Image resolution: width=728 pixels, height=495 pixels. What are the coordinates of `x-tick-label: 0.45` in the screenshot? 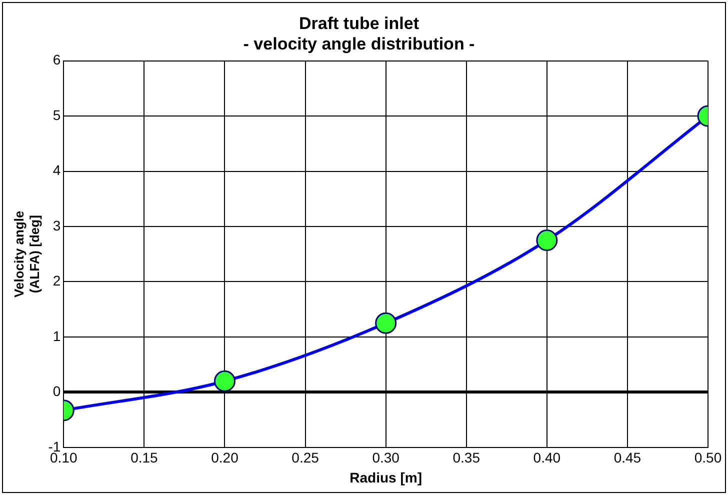 It's located at (628, 458).